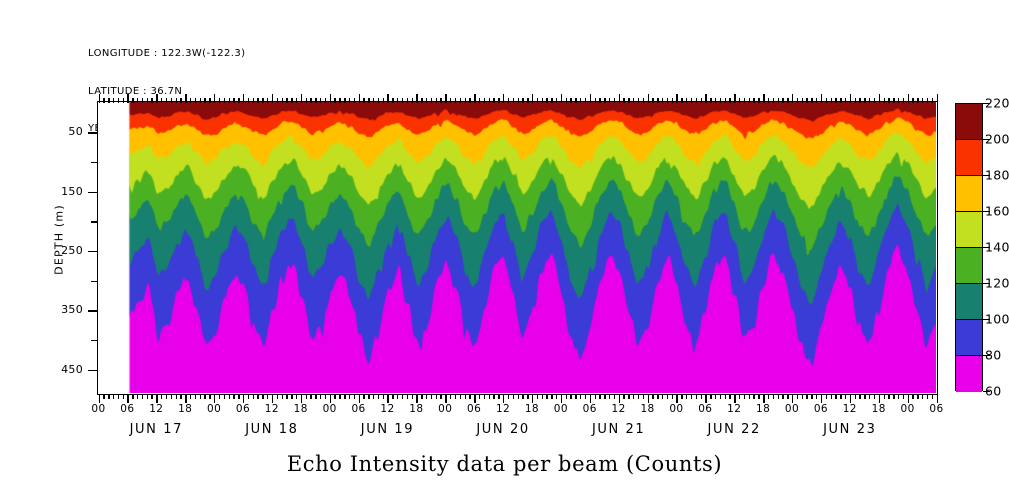 The image size is (1009, 504). What do you see at coordinates (986, 248) in the screenshot?
I see `colorbar-tick` at bounding box center [986, 248].